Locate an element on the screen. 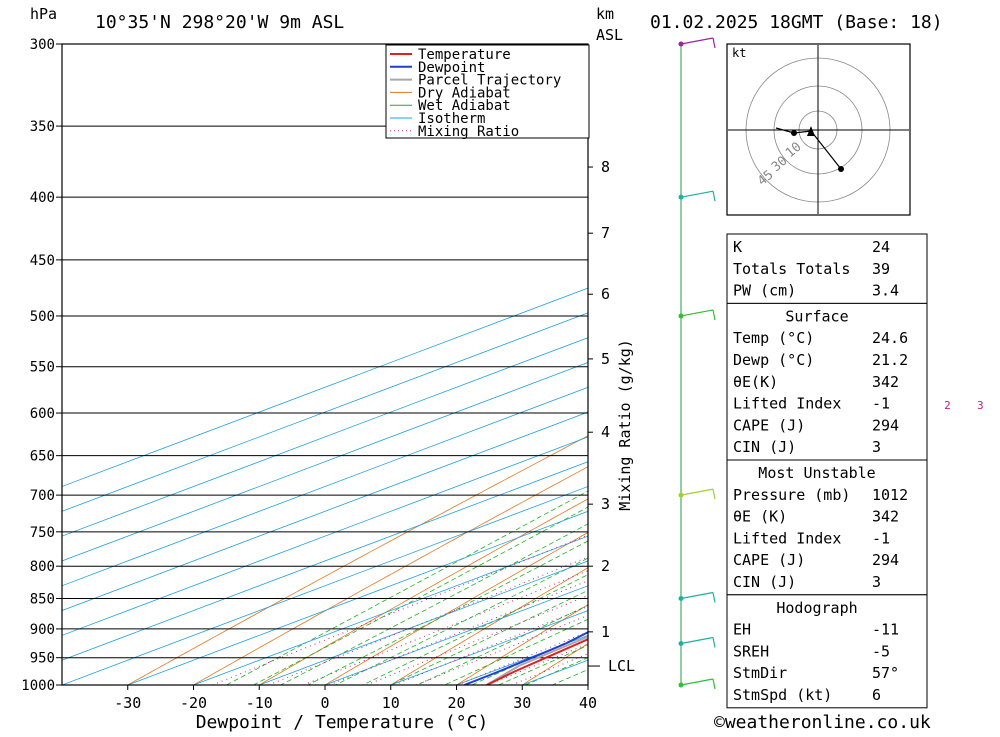 This screenshot has height=737, width=1000. height-tick-label: 3 is located at coordinates (605, 504).